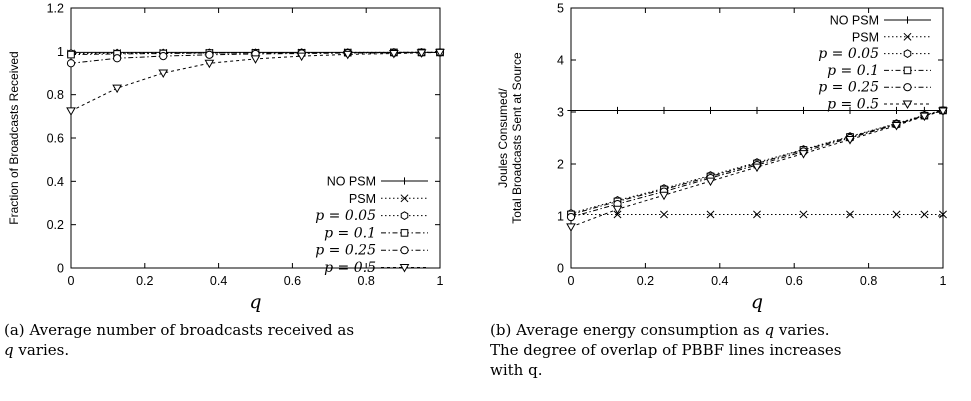 The image size is (971, 401). What do you see at coordinates (560, 61) in the screenshot?
I see `chart-b-y-tick-label: 4` at bounding box center [560, 61].